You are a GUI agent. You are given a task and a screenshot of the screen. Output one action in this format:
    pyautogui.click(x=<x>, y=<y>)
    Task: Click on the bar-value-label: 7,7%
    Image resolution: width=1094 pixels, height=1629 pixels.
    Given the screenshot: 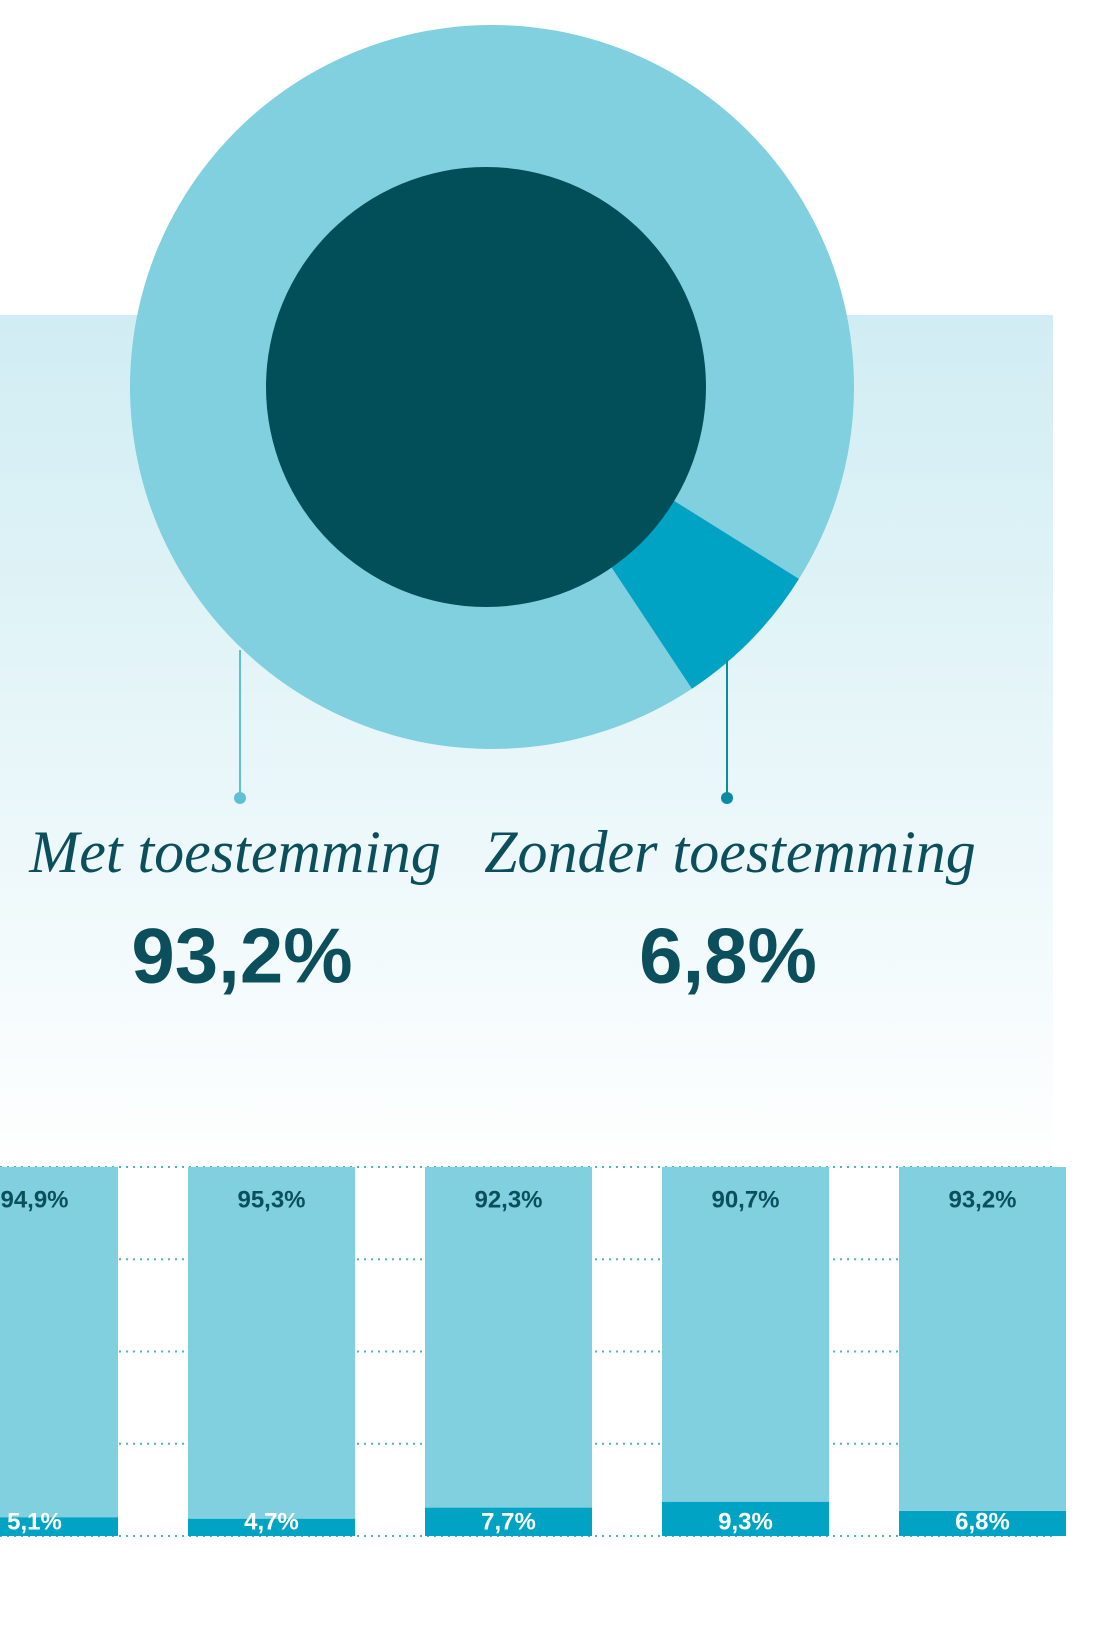 What is the action you would take?
    pyautogui.click(x=508, y=1521)
    